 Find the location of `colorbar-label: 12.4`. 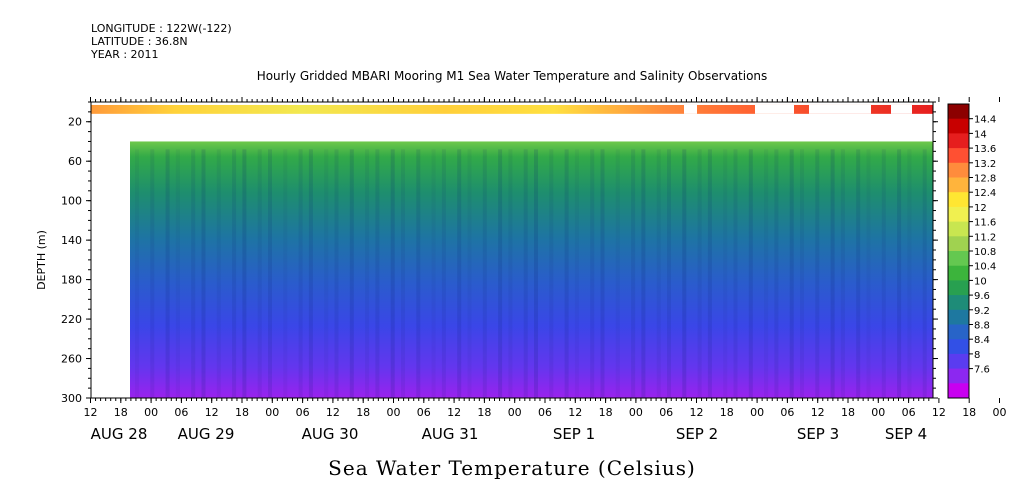

colorbar-label: 12.4 is located at coordinates (985, 193).